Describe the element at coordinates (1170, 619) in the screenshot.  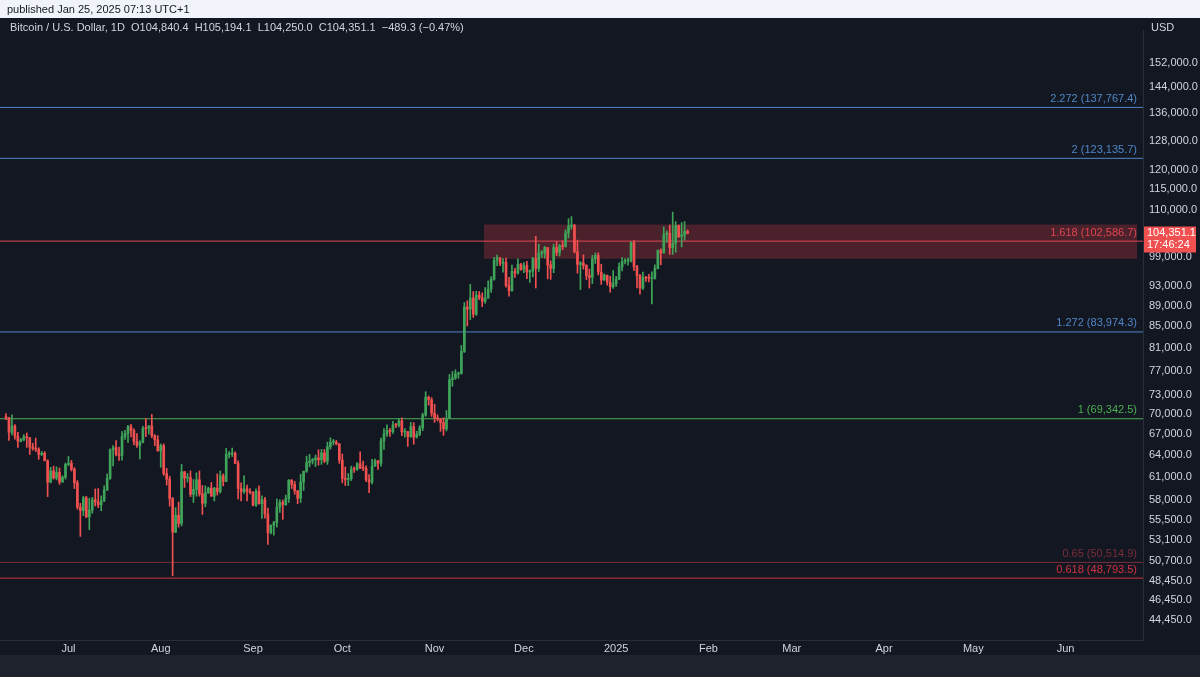
I see `y-tick-label: 44,450.0` at that location.